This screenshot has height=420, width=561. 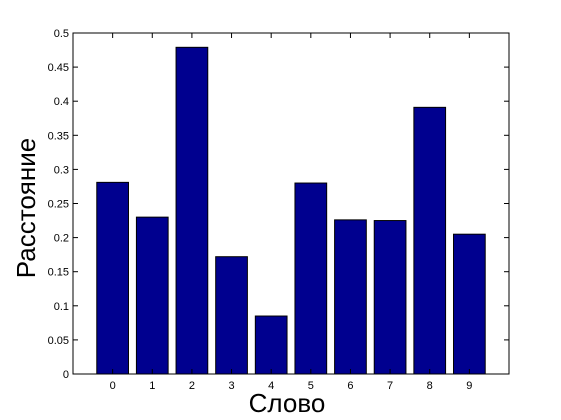 I want to click on y-tick-label: 0.15, so click(x=58, y=273).